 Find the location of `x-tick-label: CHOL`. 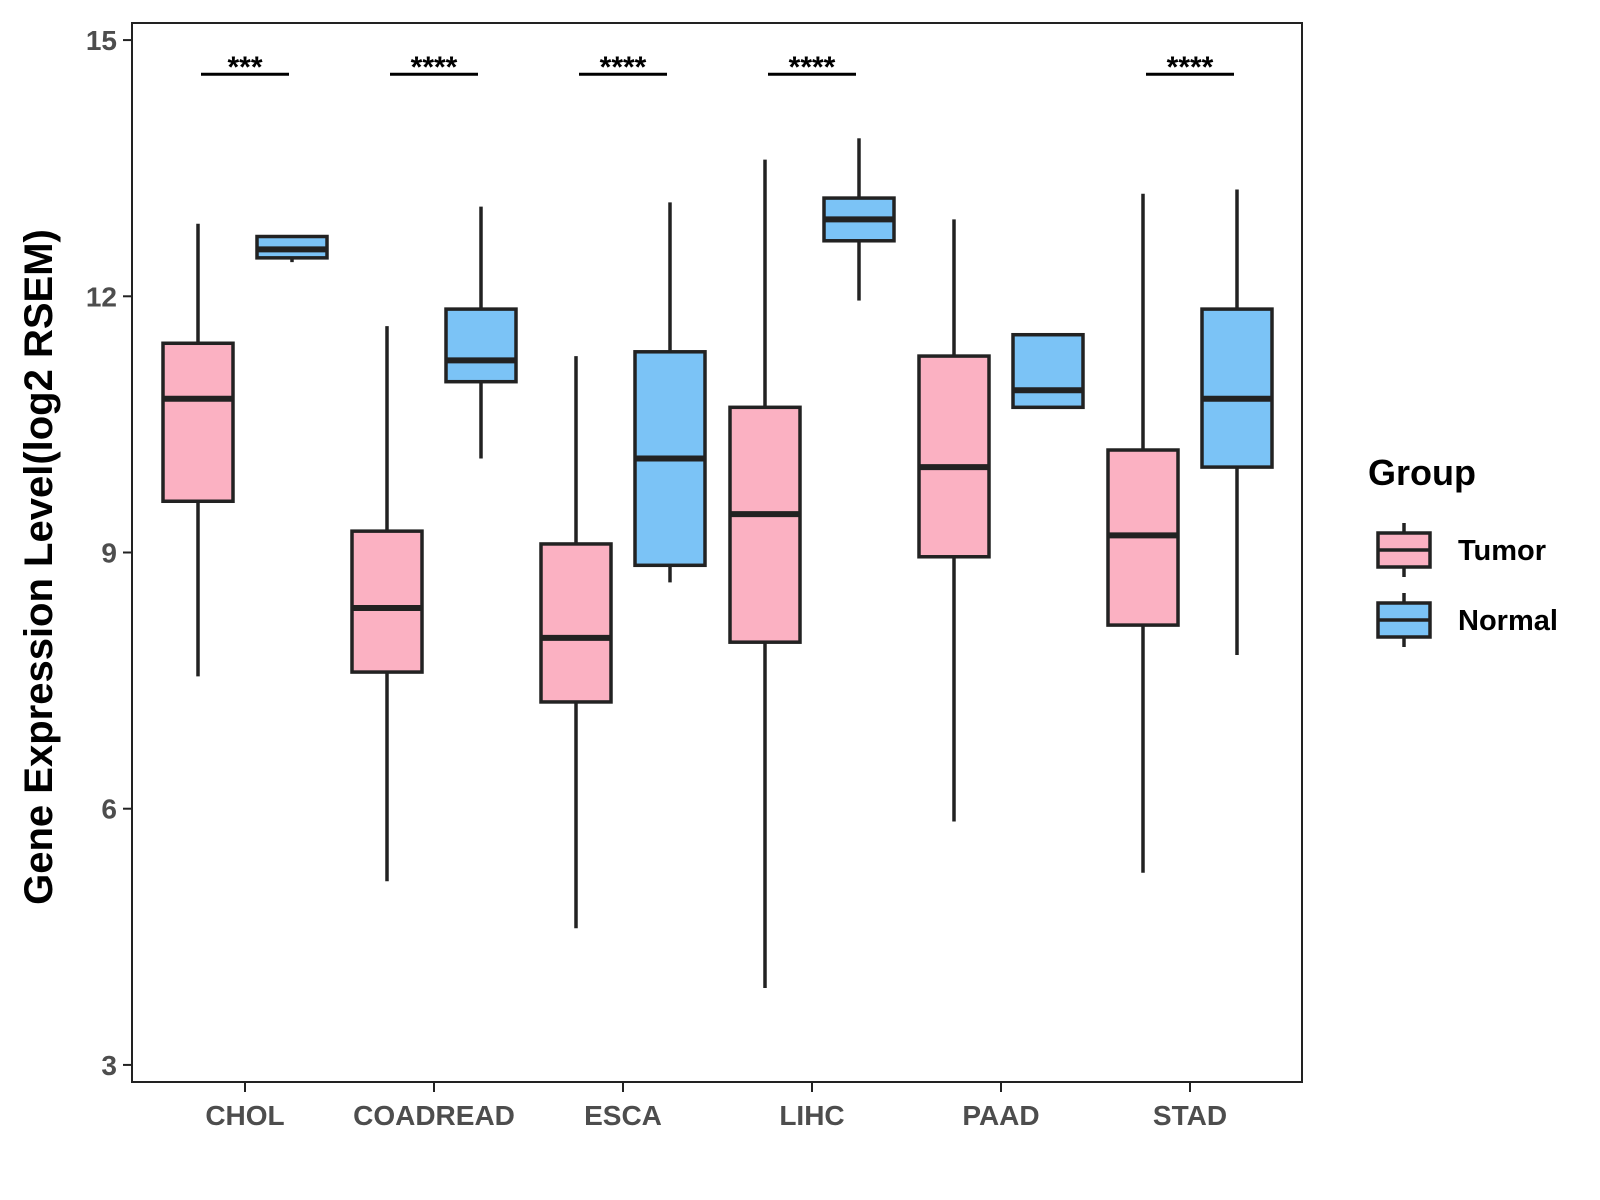

x-tick-label: CHOL is located at coordinates (244, 1115).